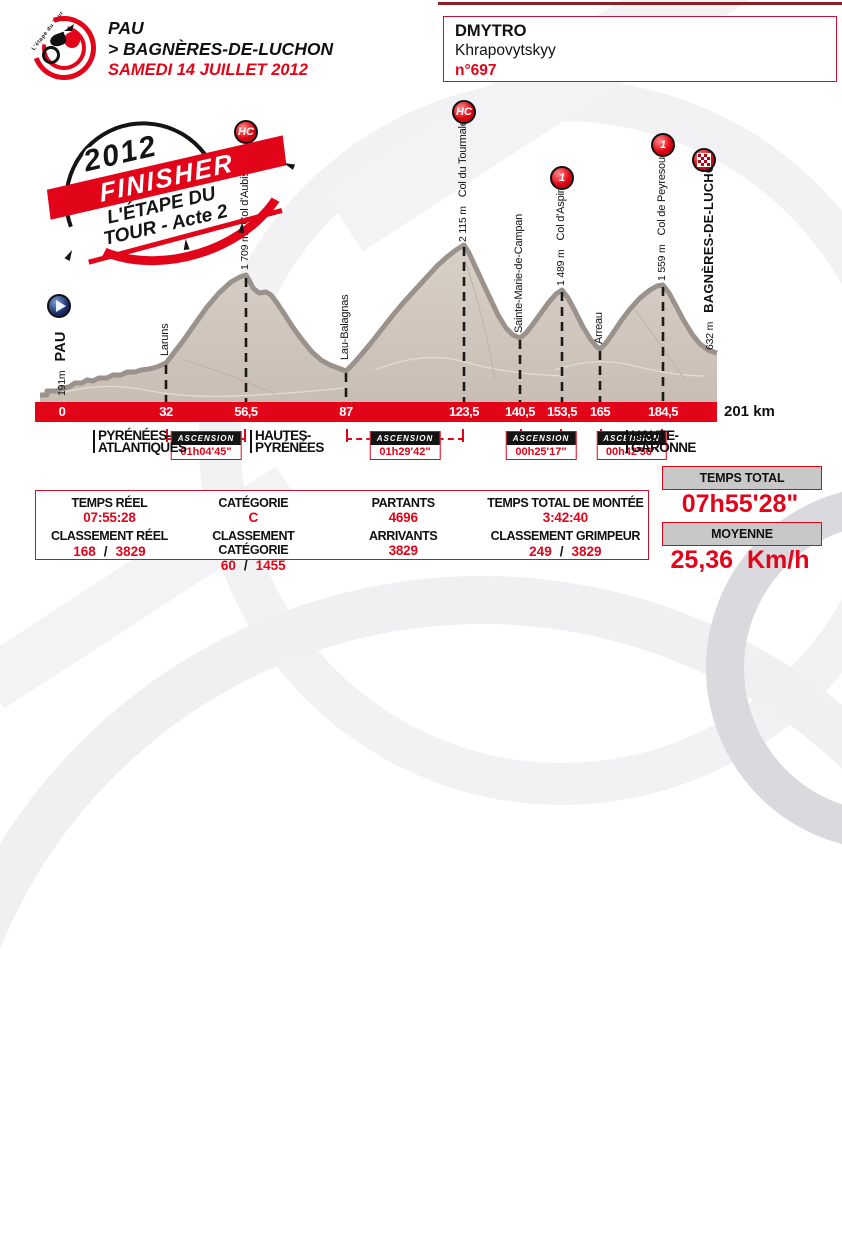 This screenshot has height=1252, width=842. I want to click on temps-total-value: 07h55'28", so click(740, 504).